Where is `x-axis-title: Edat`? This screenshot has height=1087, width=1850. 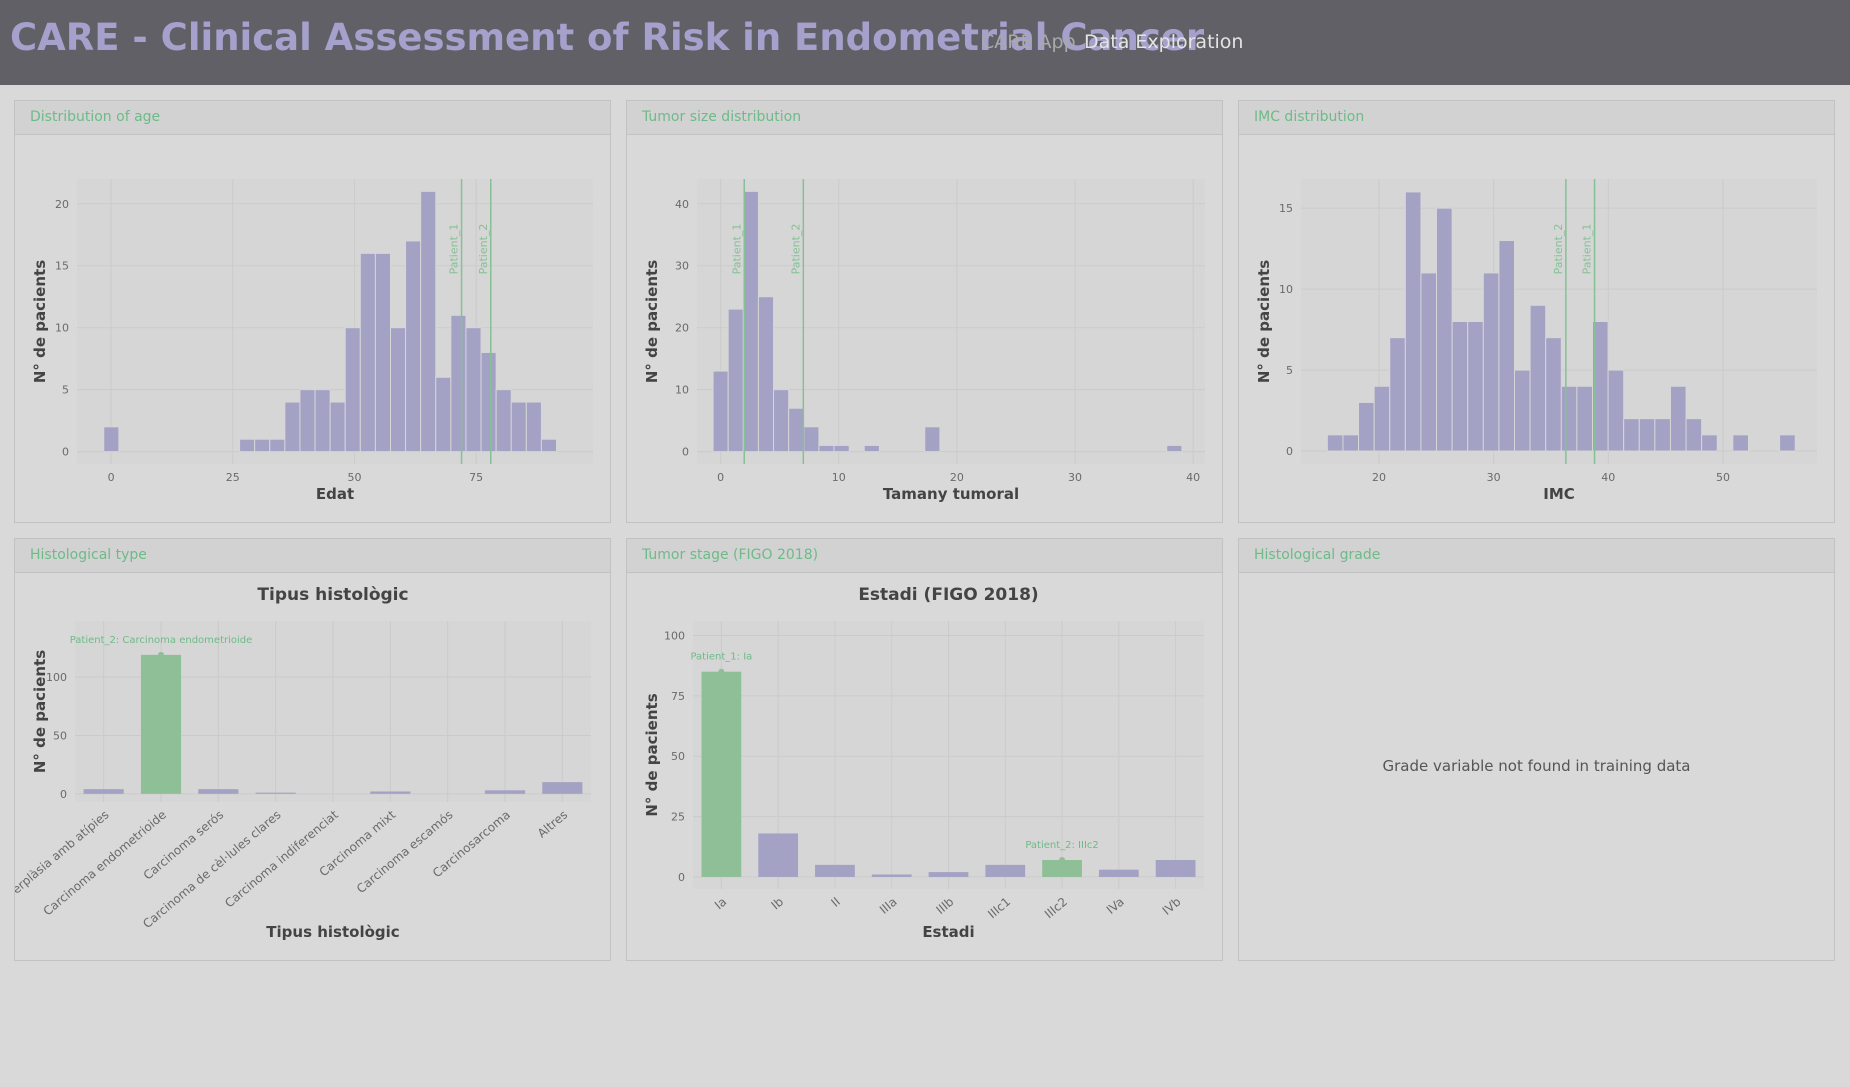 x-axis-title: Edat is located at coordinates (335, 494).